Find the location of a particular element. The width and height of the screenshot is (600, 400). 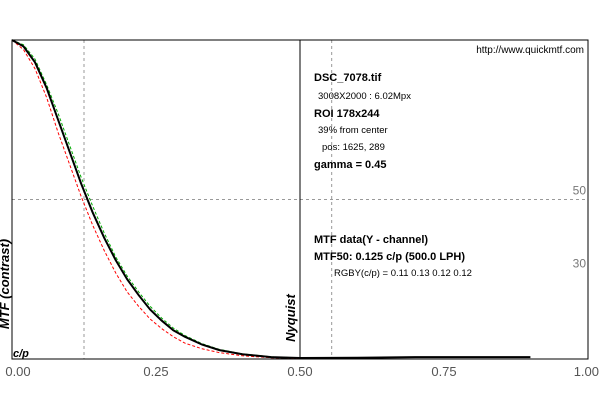

mtf-title-text: MTF data(Y - channel) is located at coordinates (371, 240).